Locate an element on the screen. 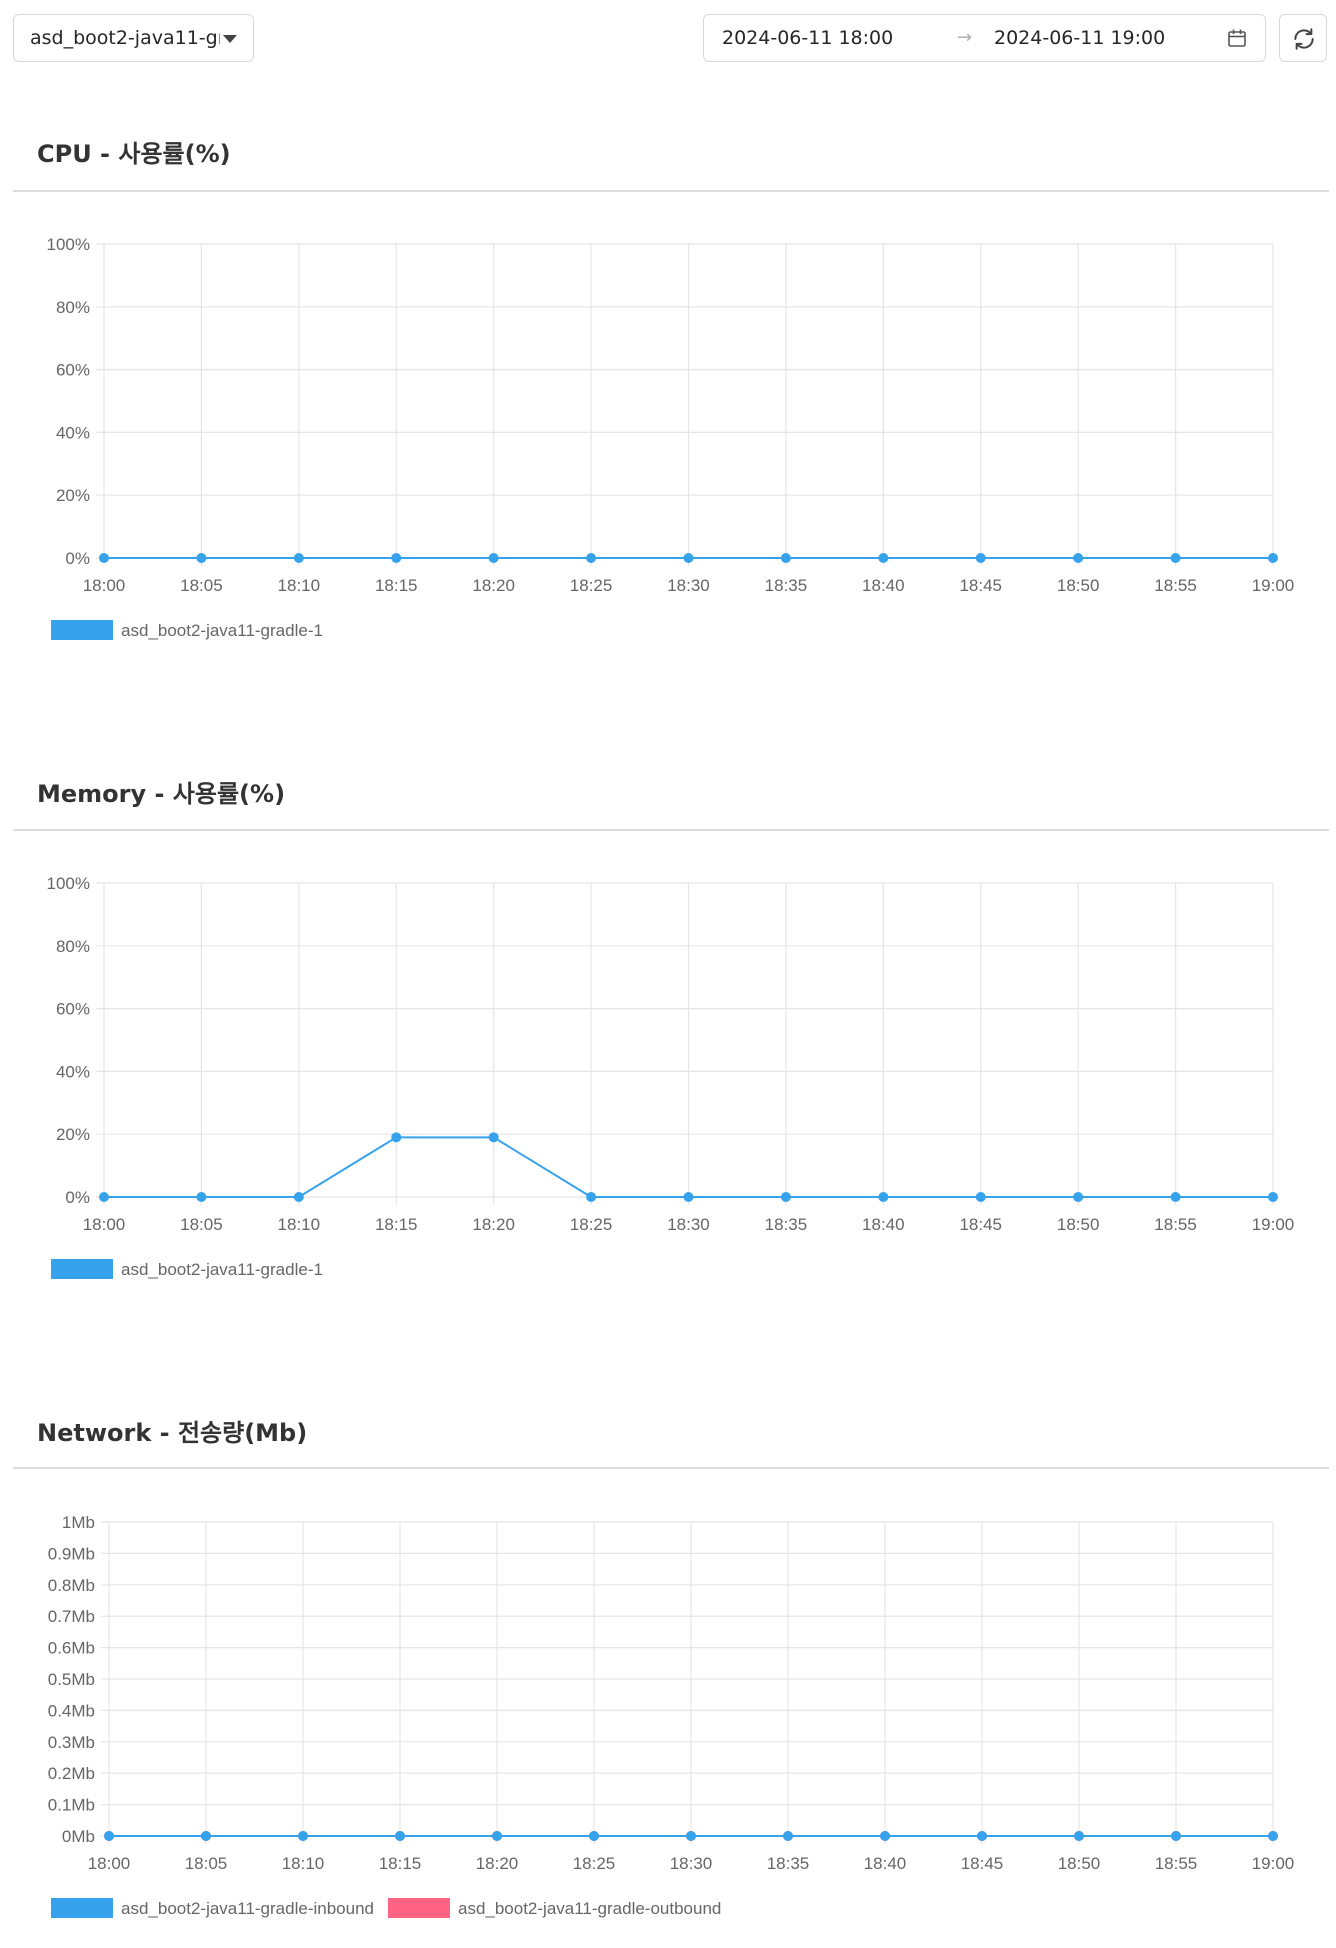 The width and height of the screenshot is (1336, 1948). y-tick-label: 100% is located at coordinates (68, 244).